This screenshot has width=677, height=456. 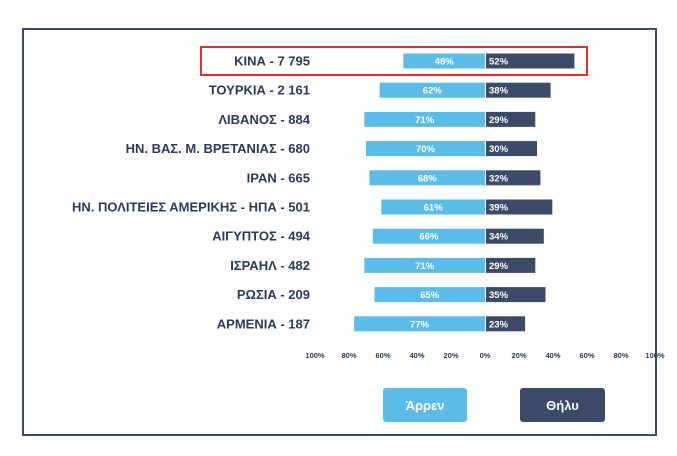 What do you see at coordinates (264, 119) in the screenshot?
I see `category-label: ΛΙΒΑΝΟΣ - 884` at bounding box center [264, 119].